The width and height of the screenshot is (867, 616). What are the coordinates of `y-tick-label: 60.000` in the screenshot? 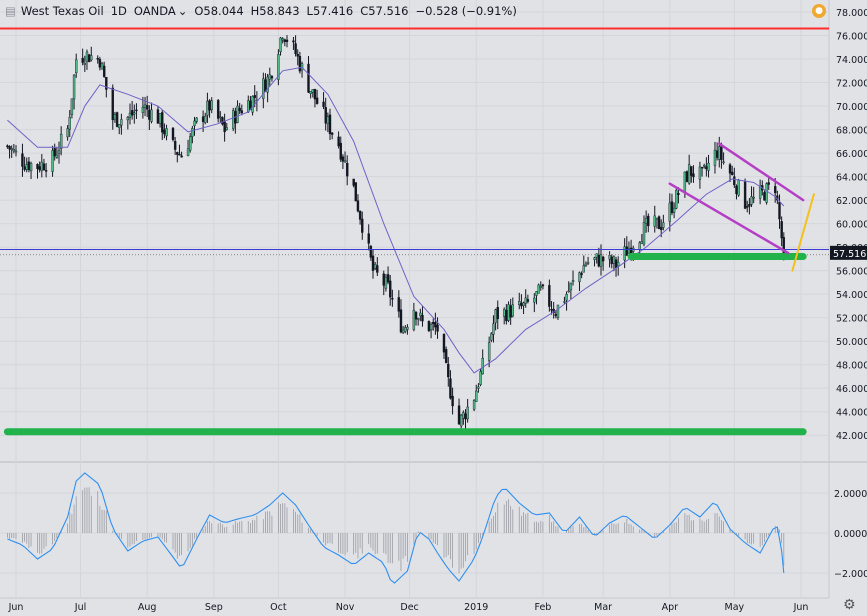 It's located at (851, 225).